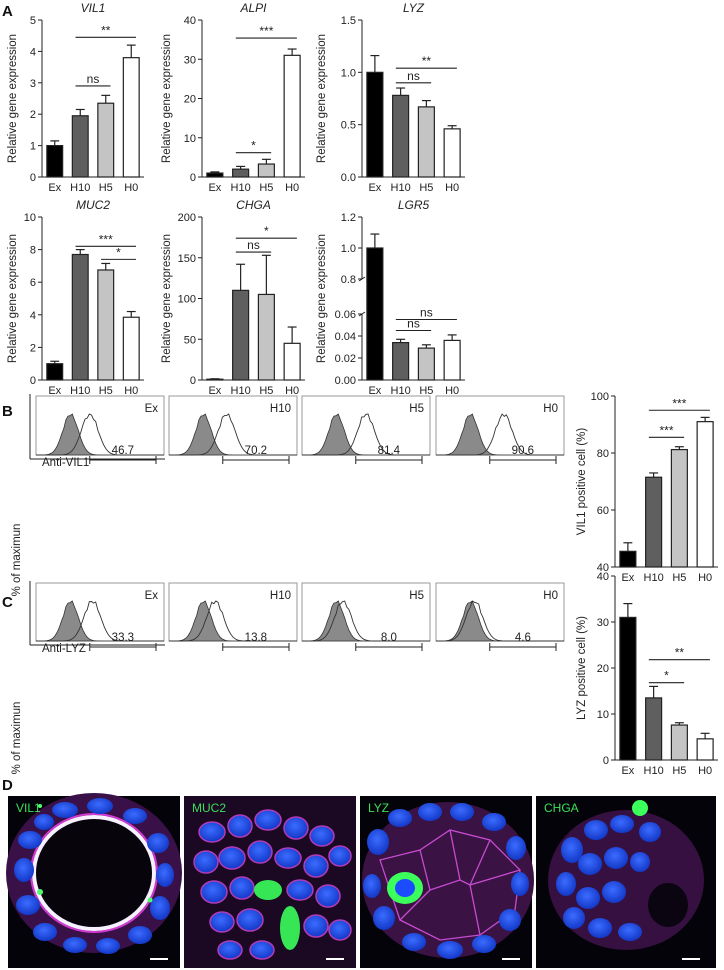 The image size is (724, 970). I want to click on y-tick-label: 200, so click(187, 218).